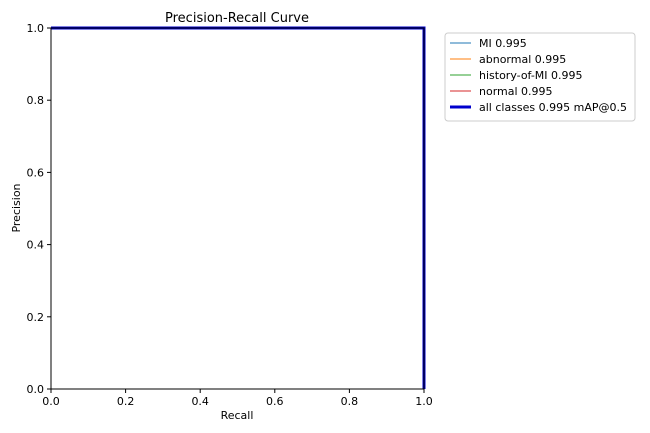 This screenshot has width=650, height=433. What do you see at coordinates (516, 91) in the screenshot?
I see `legend-label-3: normal 0.995` at bounding box center [516, 91].